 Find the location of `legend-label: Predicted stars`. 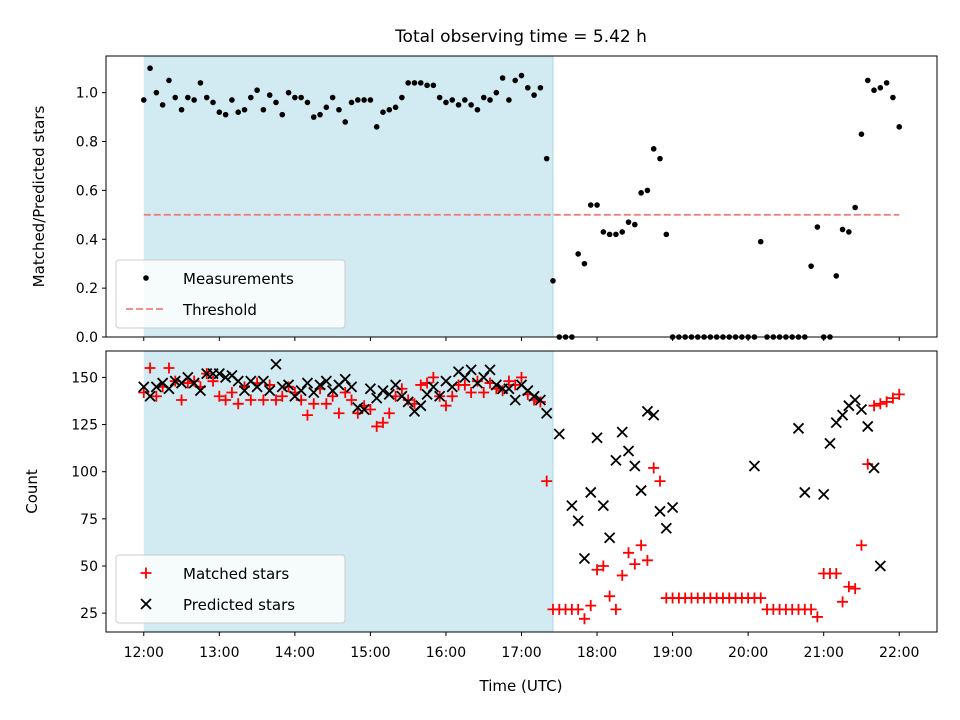

legend-label: Predicted stars is located at coordinates (239, 605).